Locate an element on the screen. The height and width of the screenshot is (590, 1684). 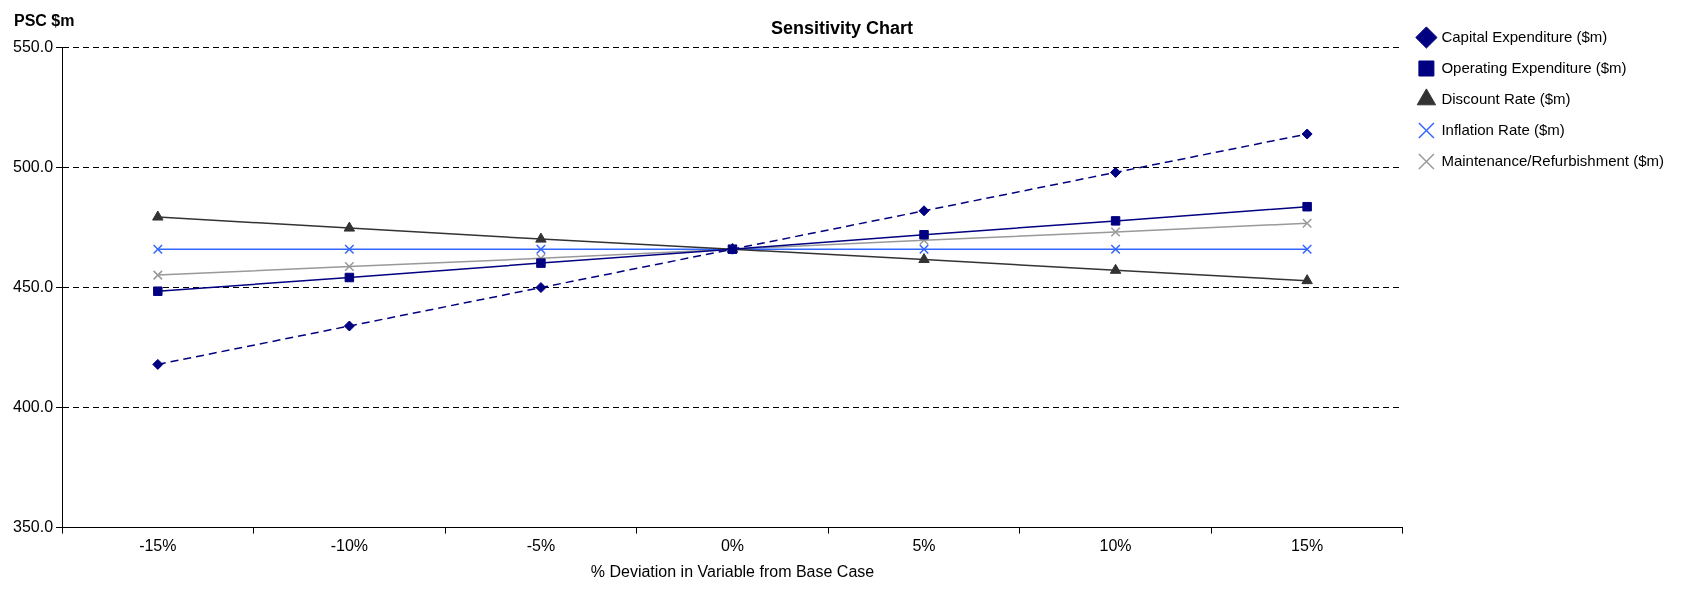
y-axis-title: PSC $m is located at coordinates (44, 21).